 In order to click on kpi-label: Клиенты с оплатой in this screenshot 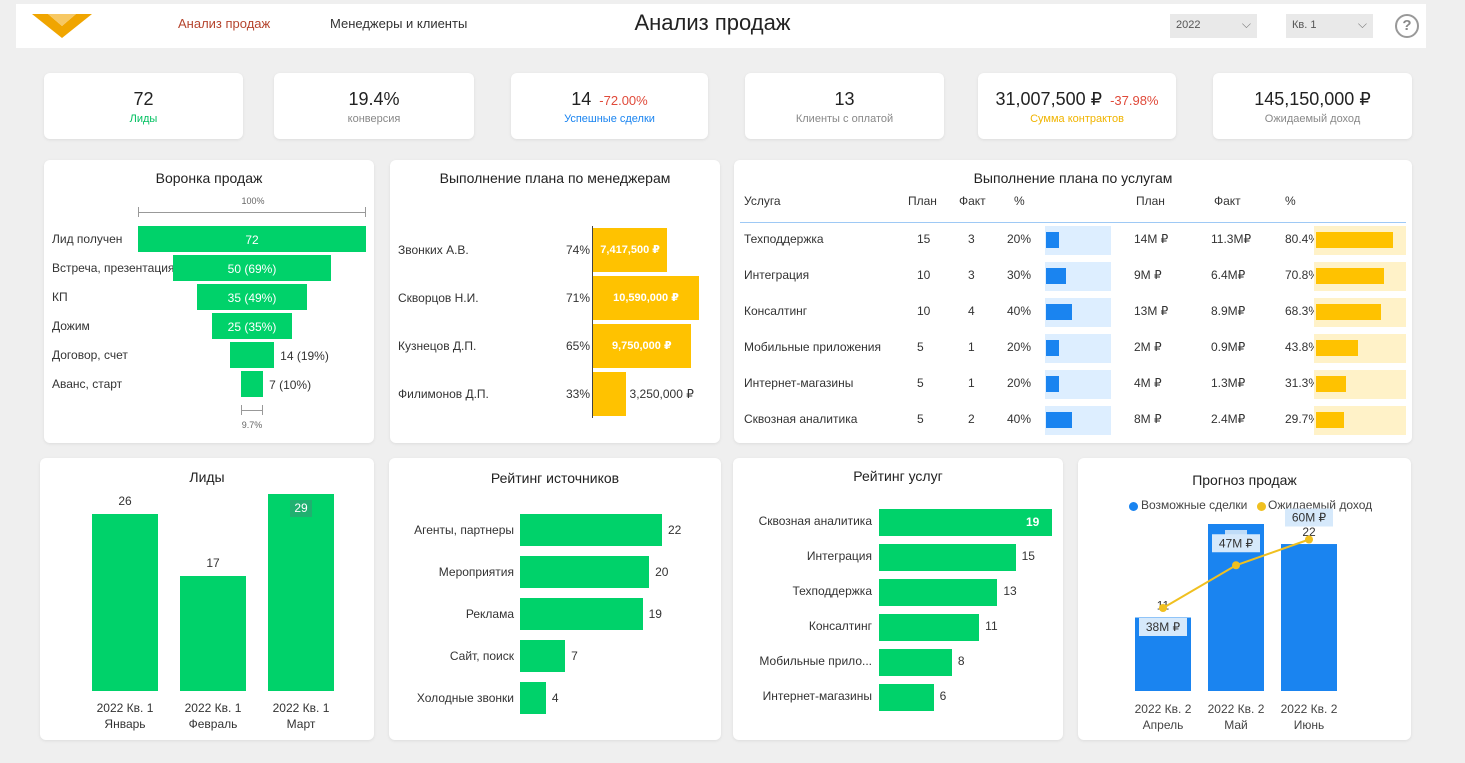, I will do `click(844, 119)`.